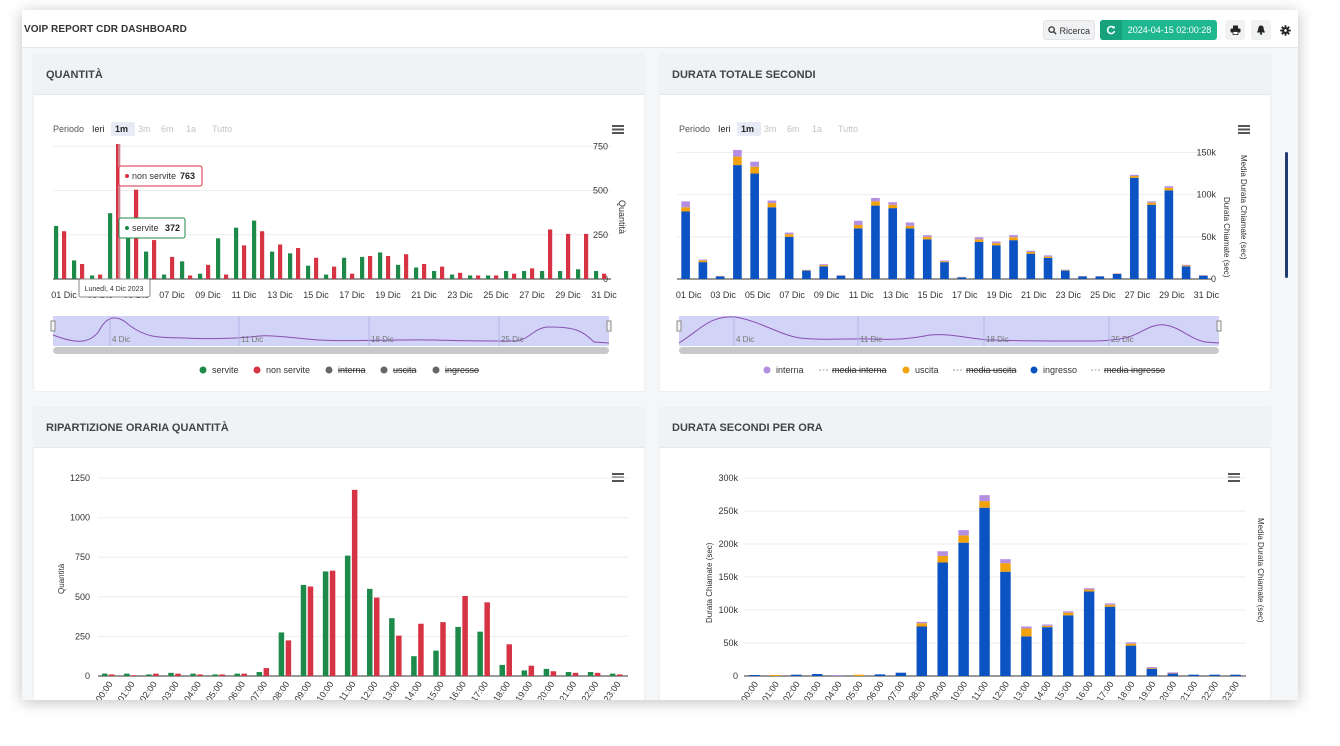 The image size is (1340, 746). Describe the element at coordinates (405, 370) in the screenshot. I see `legend-item: uscita` at that location.